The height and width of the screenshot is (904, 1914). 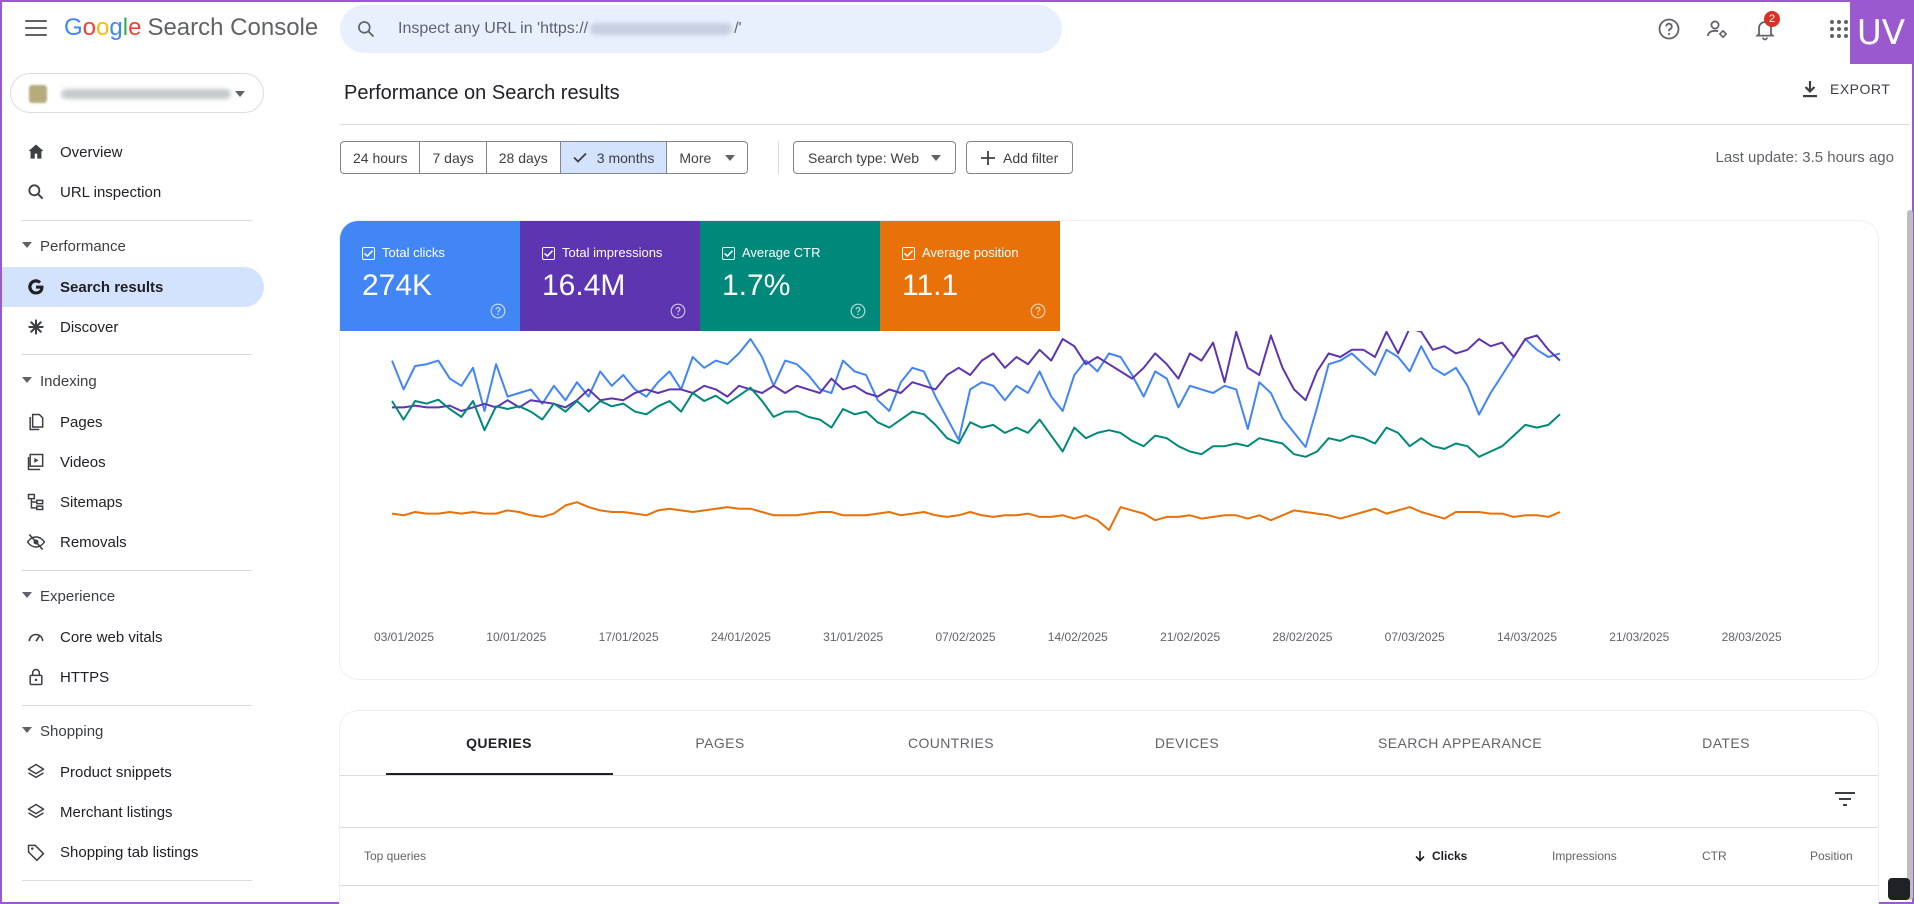 I want to click on tab-dates: DATES, so click(x=1726, y=743).